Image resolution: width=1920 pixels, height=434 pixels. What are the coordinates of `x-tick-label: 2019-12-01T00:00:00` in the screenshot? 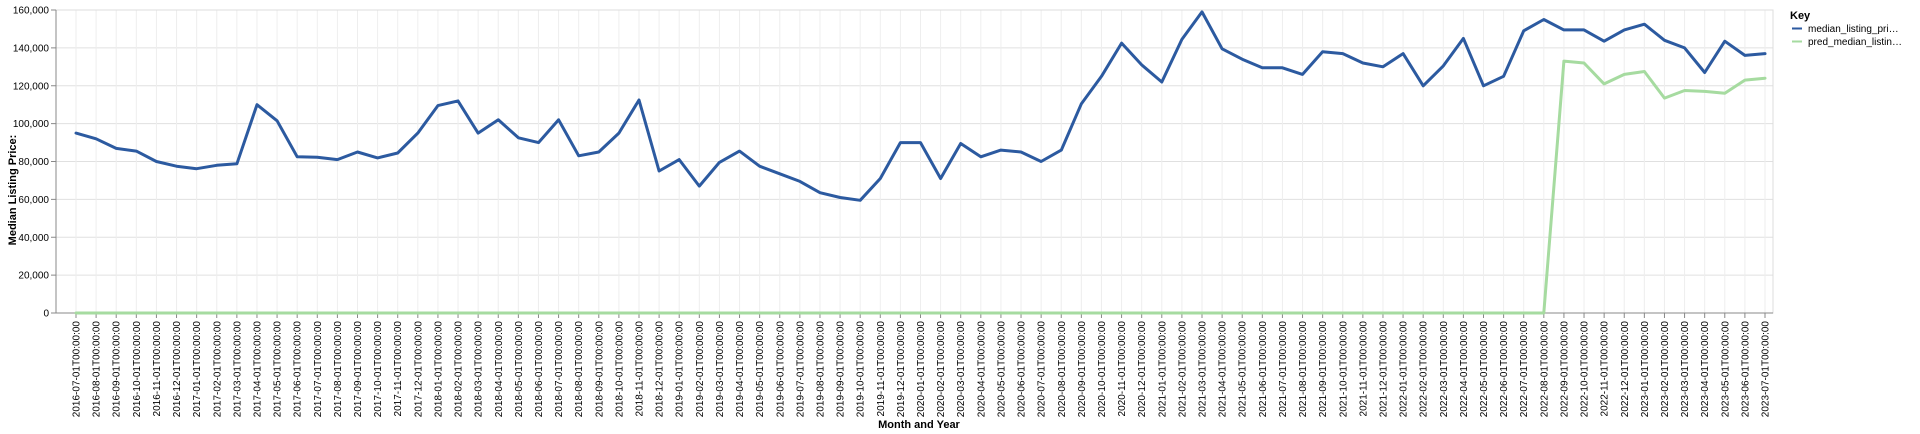 It's located at (901, 369).